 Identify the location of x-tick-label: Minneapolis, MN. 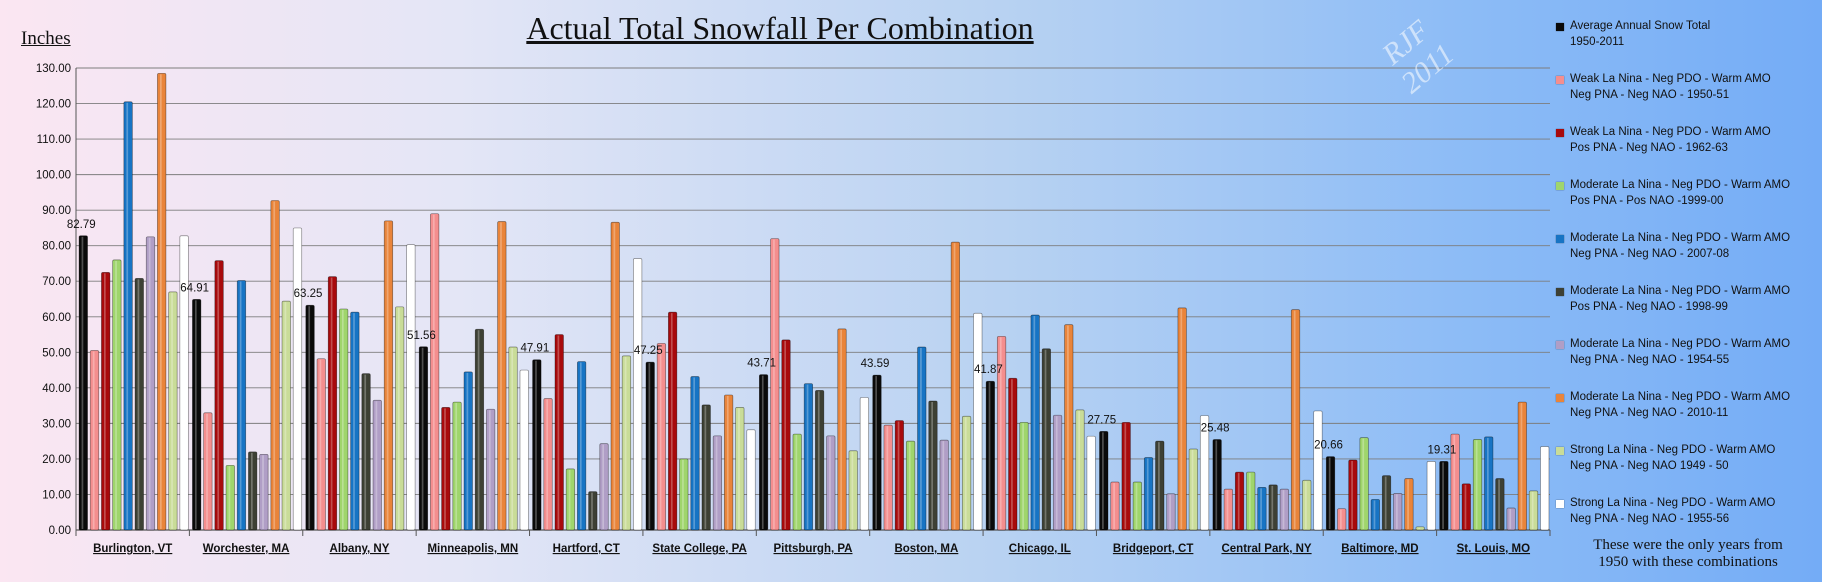
(472, 549).